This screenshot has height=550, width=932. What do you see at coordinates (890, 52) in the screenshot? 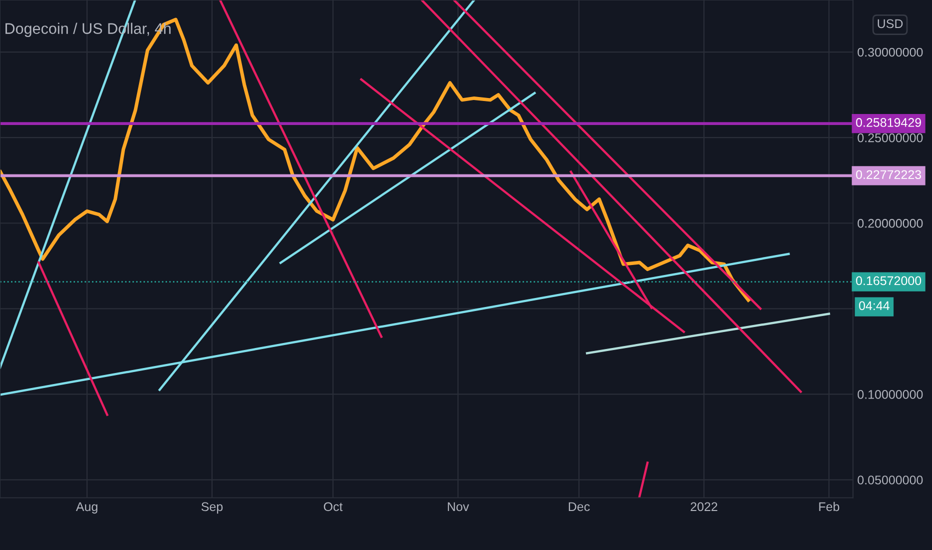
I see `y-tick-label: 0.30000000` at bounding box center [890, 52].